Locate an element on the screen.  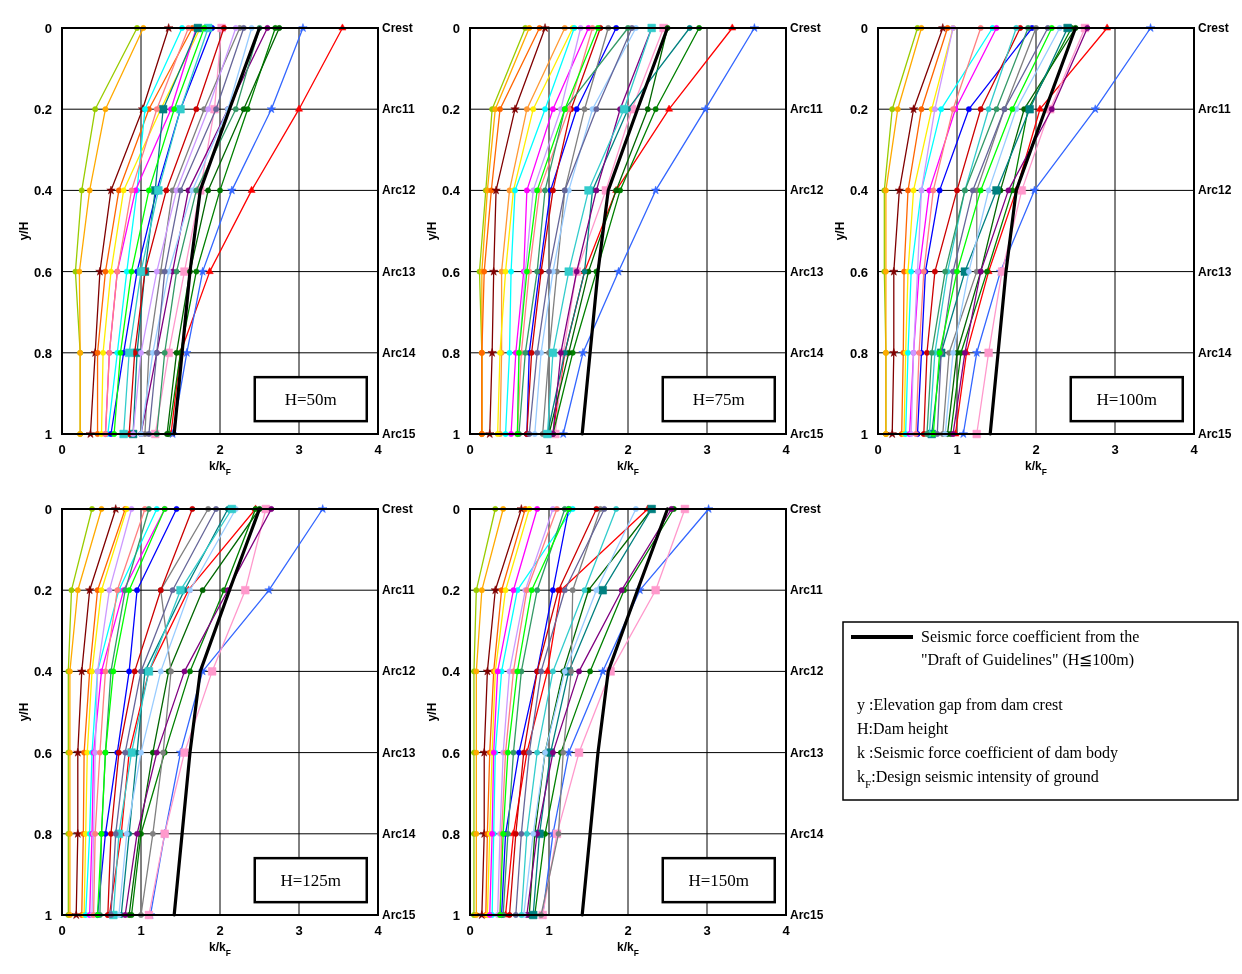
text-box: H=75m is located at coordinates (718, 399).